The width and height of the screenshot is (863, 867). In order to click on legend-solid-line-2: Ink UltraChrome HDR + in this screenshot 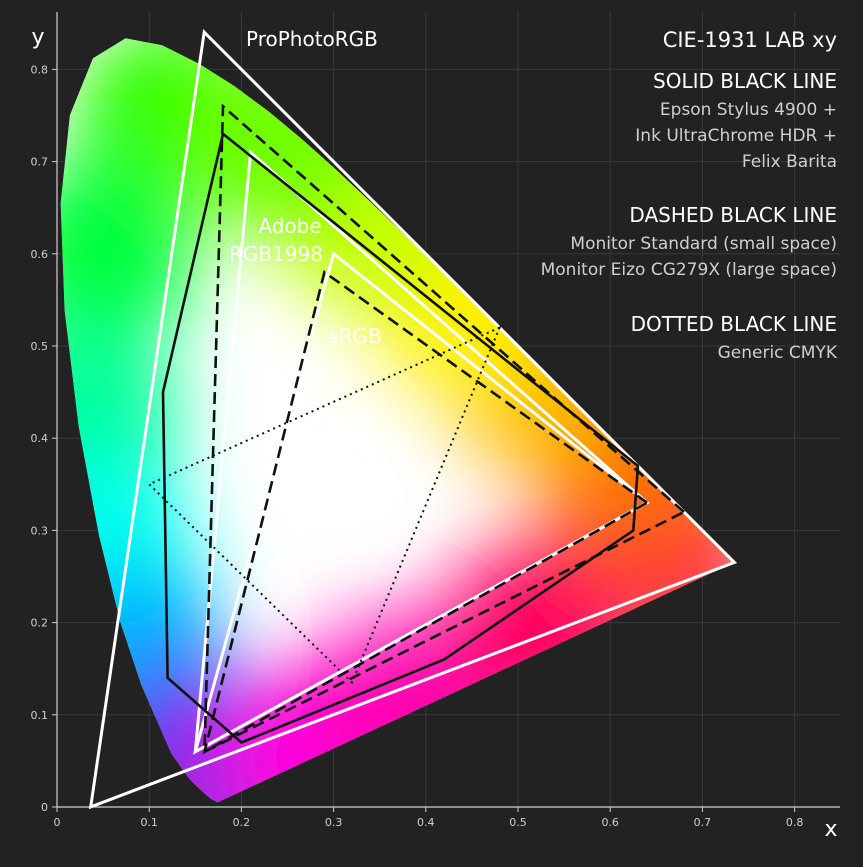, I will do `click(736, 136)`.